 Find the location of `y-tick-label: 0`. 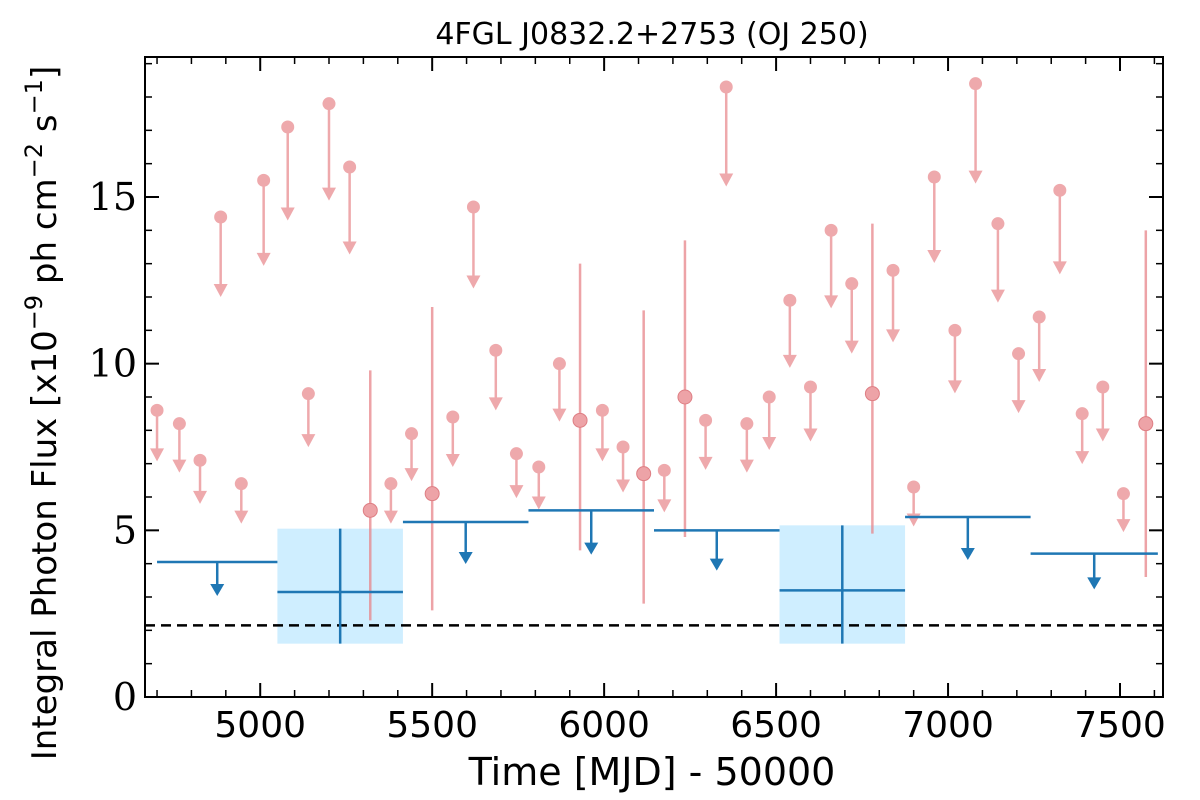

y-tick-label: 0 is located at coordinates (125, 697).